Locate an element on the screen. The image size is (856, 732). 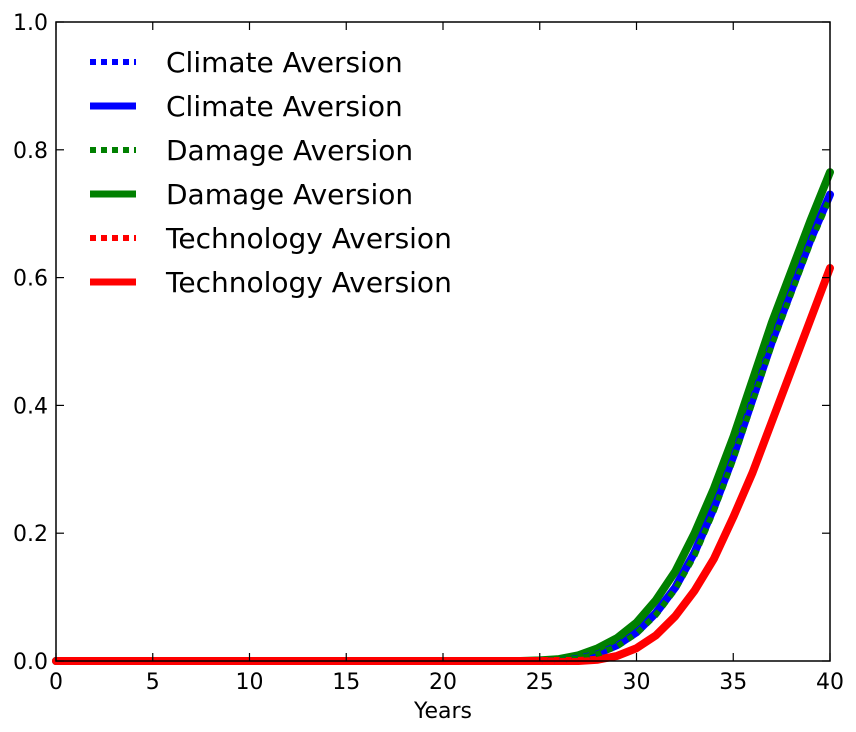
x-tick-label-6: 30 is located at coordinates (637, 682).